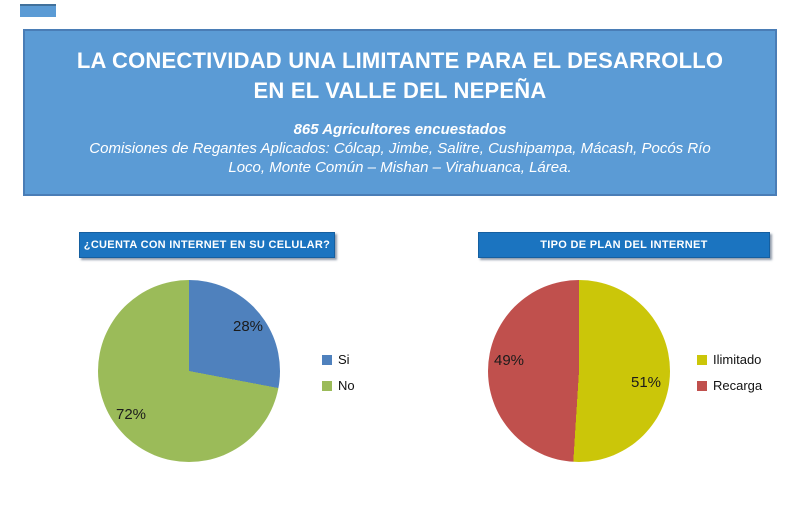  Describe the element at coordinates (327, 385) in the screenshot. I see `legend-swatch-no-icon` at that location.